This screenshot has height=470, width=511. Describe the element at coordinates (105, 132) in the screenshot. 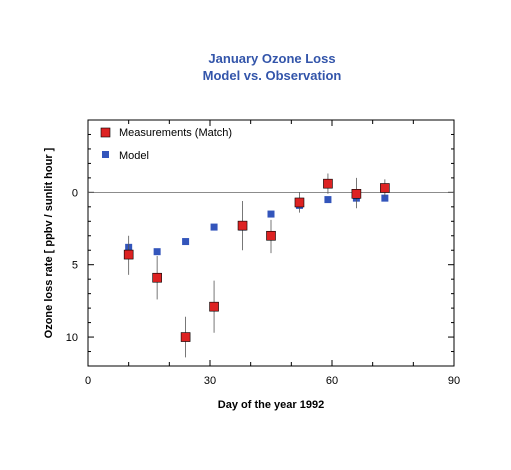

I see `legend-marker-measurements` at that location.